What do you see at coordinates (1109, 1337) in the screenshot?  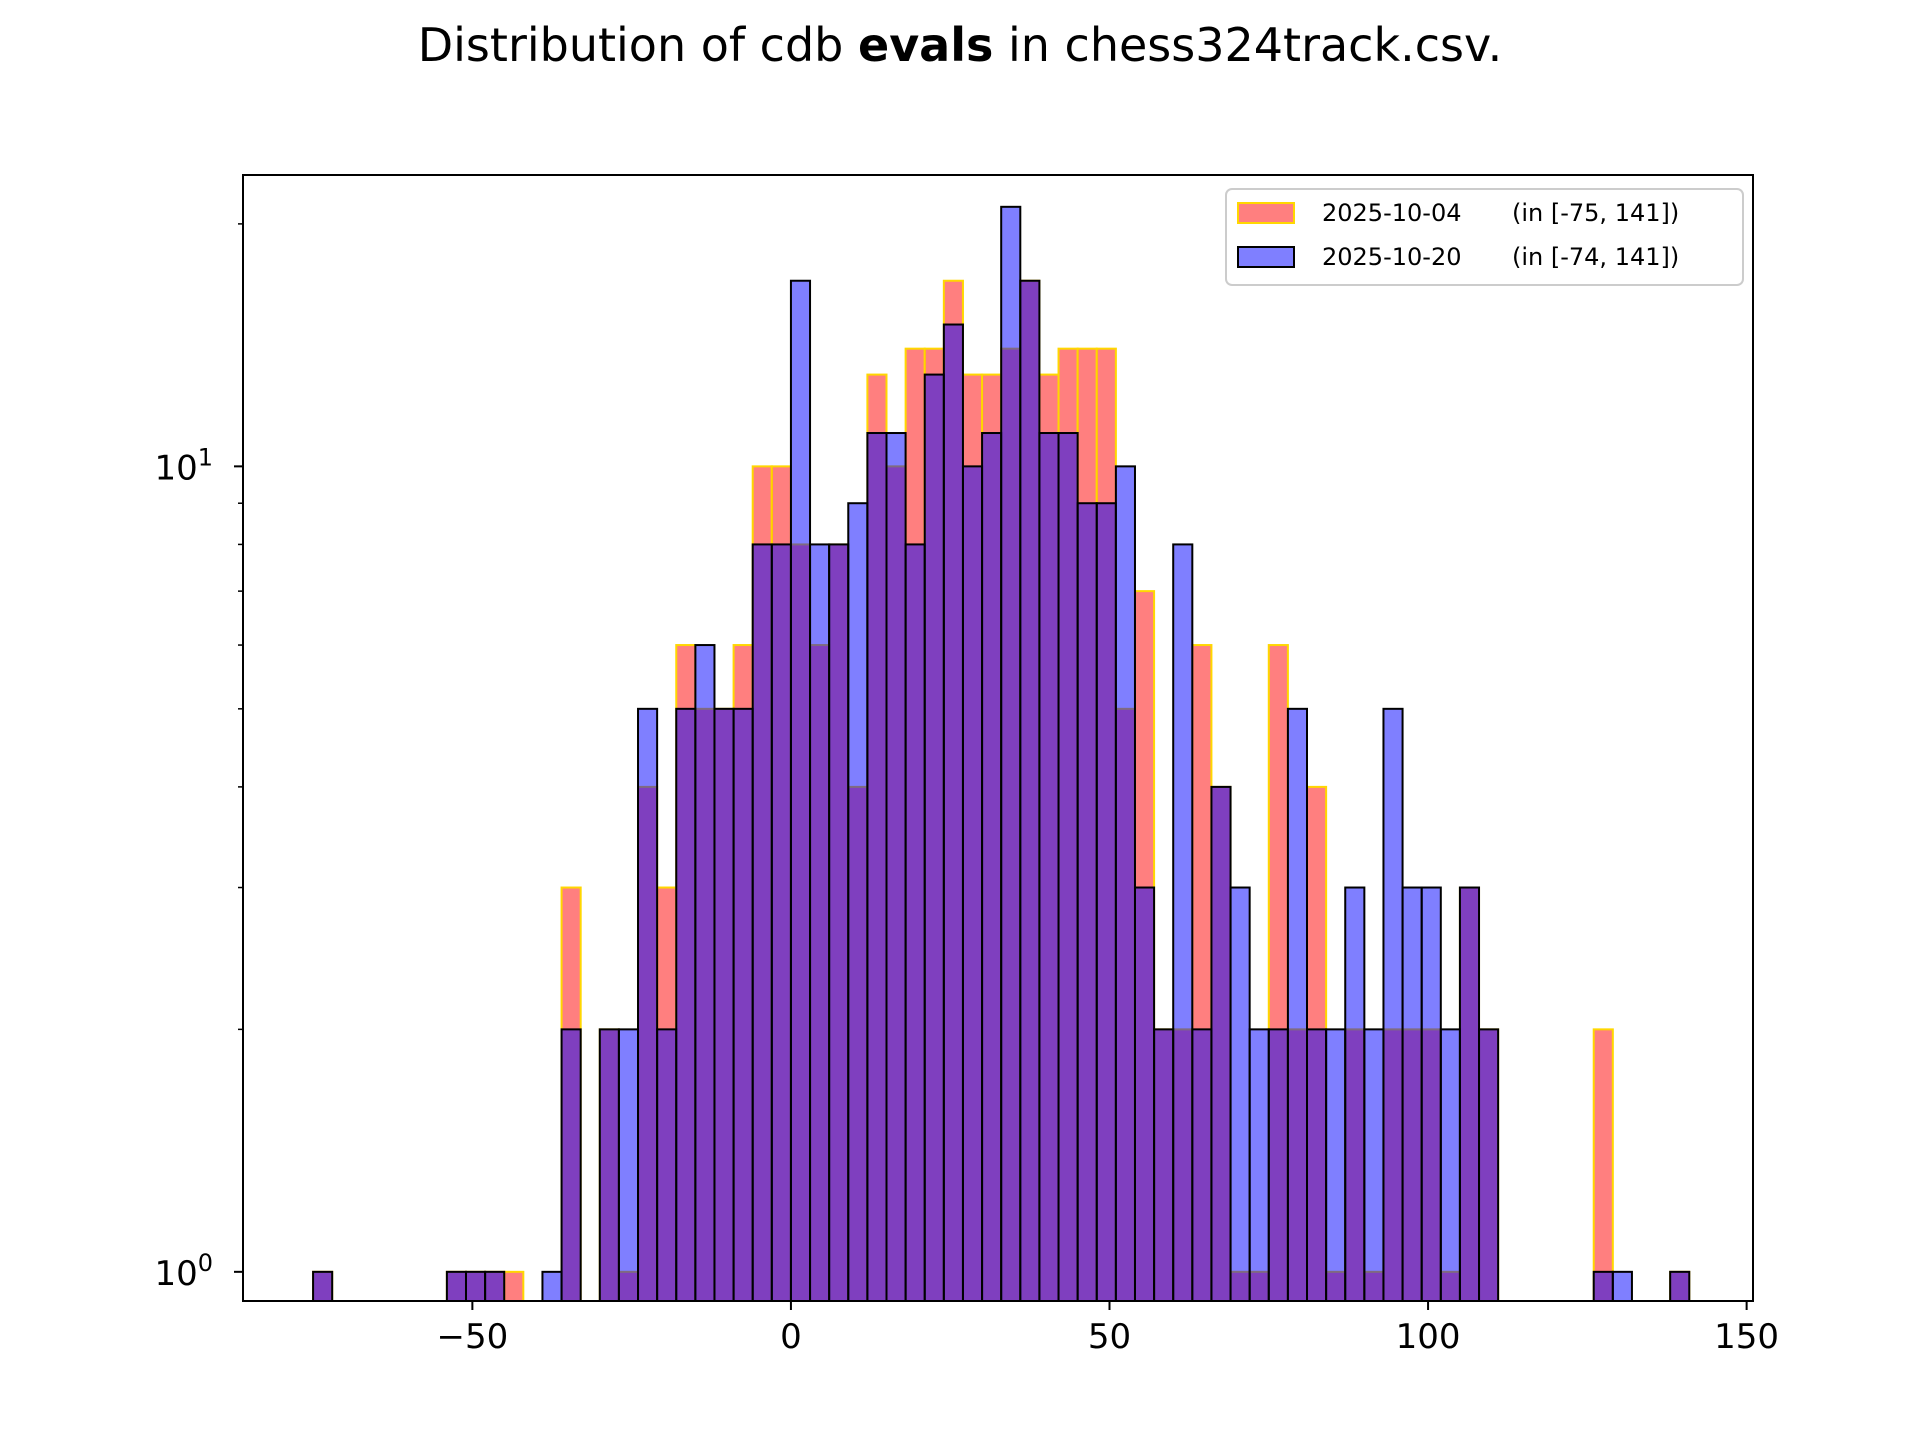 I see `x-tick-label: 50` at bounding box center [1109, 1337].